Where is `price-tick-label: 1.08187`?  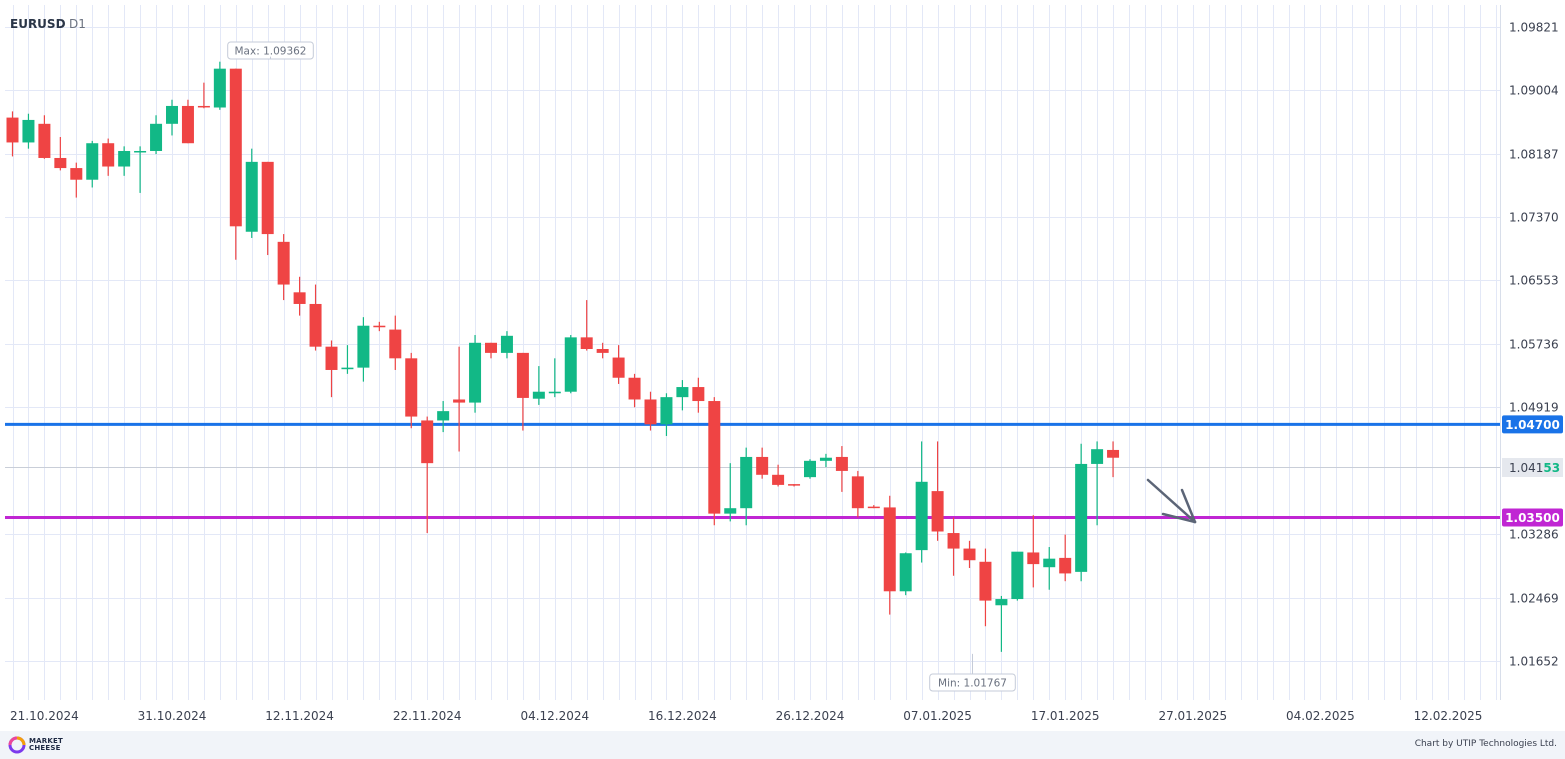
price-tick-label: 1.08187 is located at coordinates (1534, 155).